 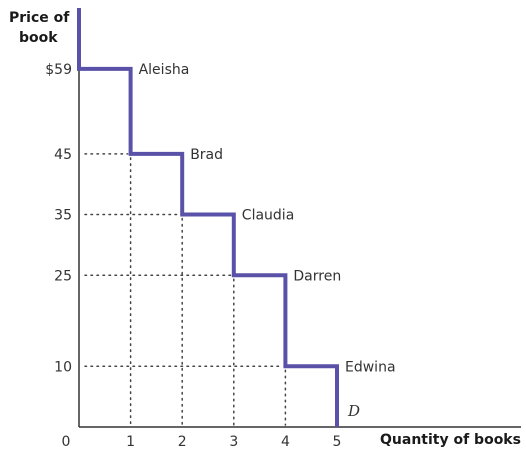 What do you see at coordinates (63, 155) in the screenshot?
I see `y-tick-label: 45` at bounding box center [63, 155].